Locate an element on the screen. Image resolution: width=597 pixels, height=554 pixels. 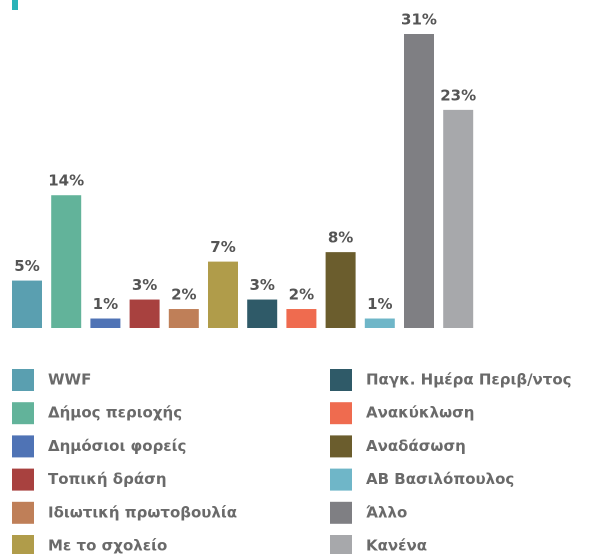
legend-label: Δήμος περιοχής is located at coordinates (115, 413).